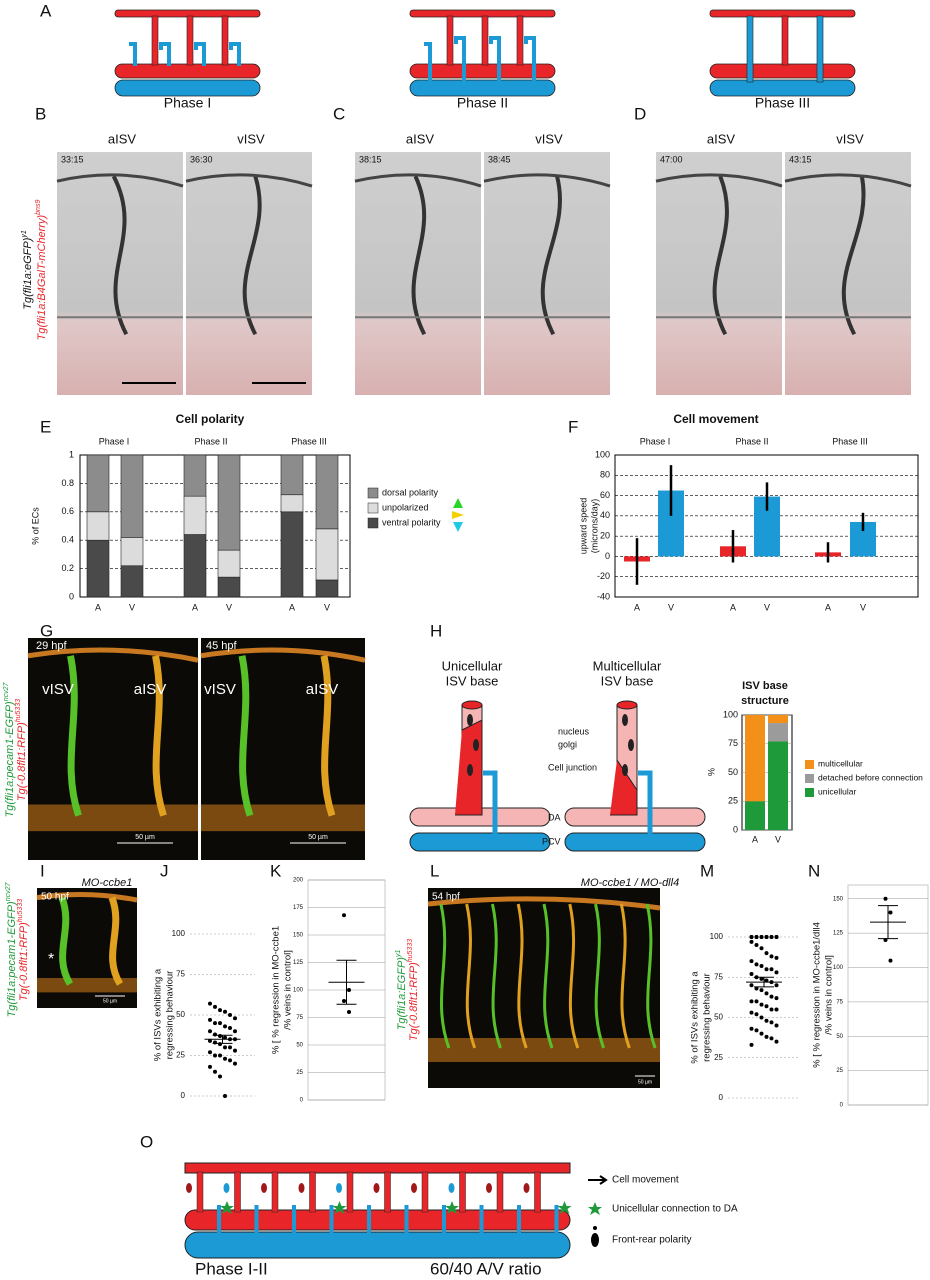 Image resolution: width=930 pixels, height=1280 pixels. Describe the element at coordinates (414, 1001) in the screenshot. I see `transgene-name: Tg(-0.8flt1:RFP)` at that location.